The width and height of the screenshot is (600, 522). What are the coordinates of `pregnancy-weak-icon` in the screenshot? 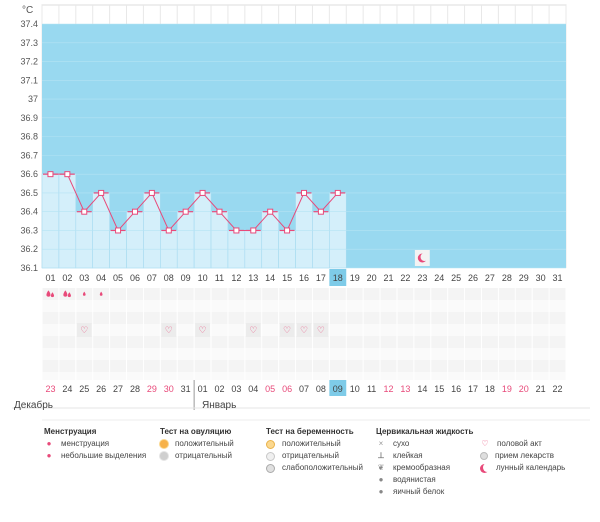 It's located at (270, 468).